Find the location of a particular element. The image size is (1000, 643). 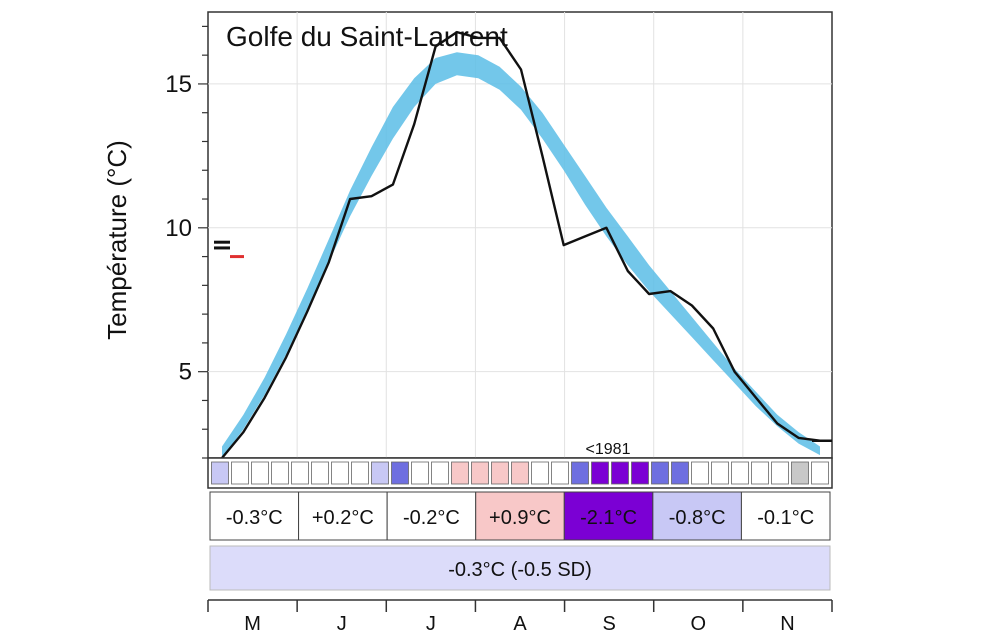

seasonal-bar-fill is located at coordinates (520, 568).